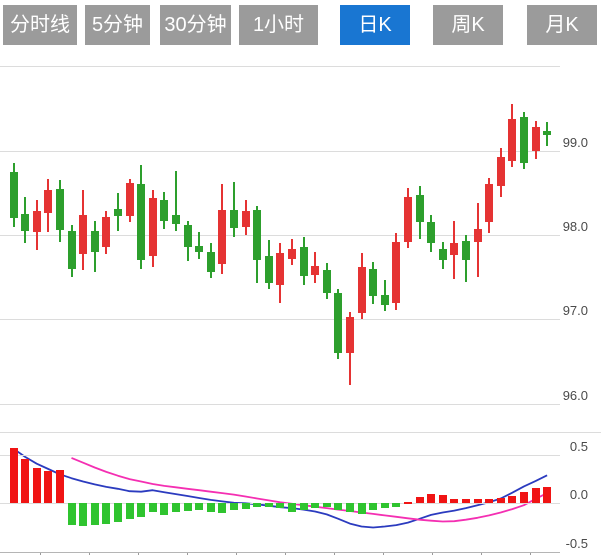 Image resolution: width=601 pixels, height=555 pixels. What do you see at coordinates (575, 395) in the screenshot?
I see `price-axis-label: 96.0` at bounding box center [575, 395].